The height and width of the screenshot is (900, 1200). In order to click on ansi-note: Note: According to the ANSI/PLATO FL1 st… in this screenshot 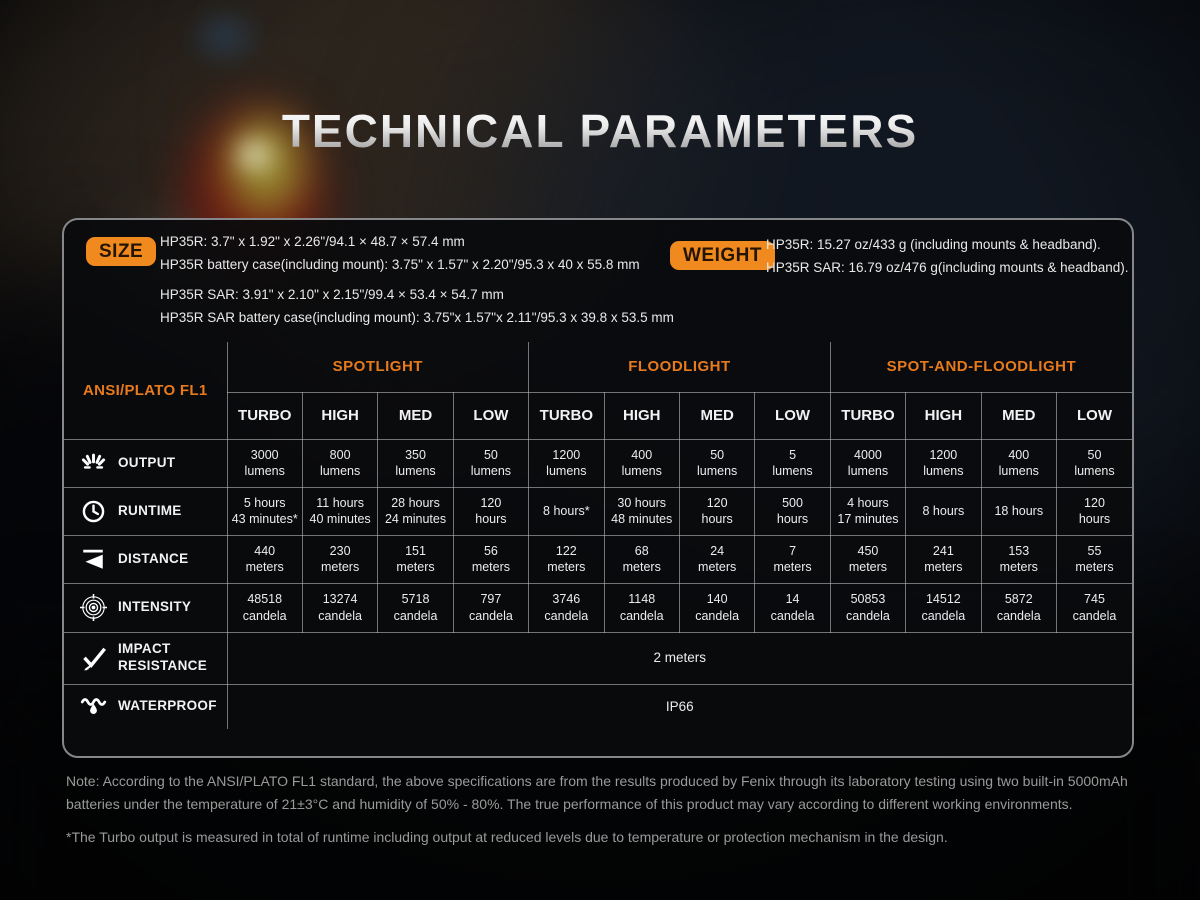, I will do `click(597, 792)`.